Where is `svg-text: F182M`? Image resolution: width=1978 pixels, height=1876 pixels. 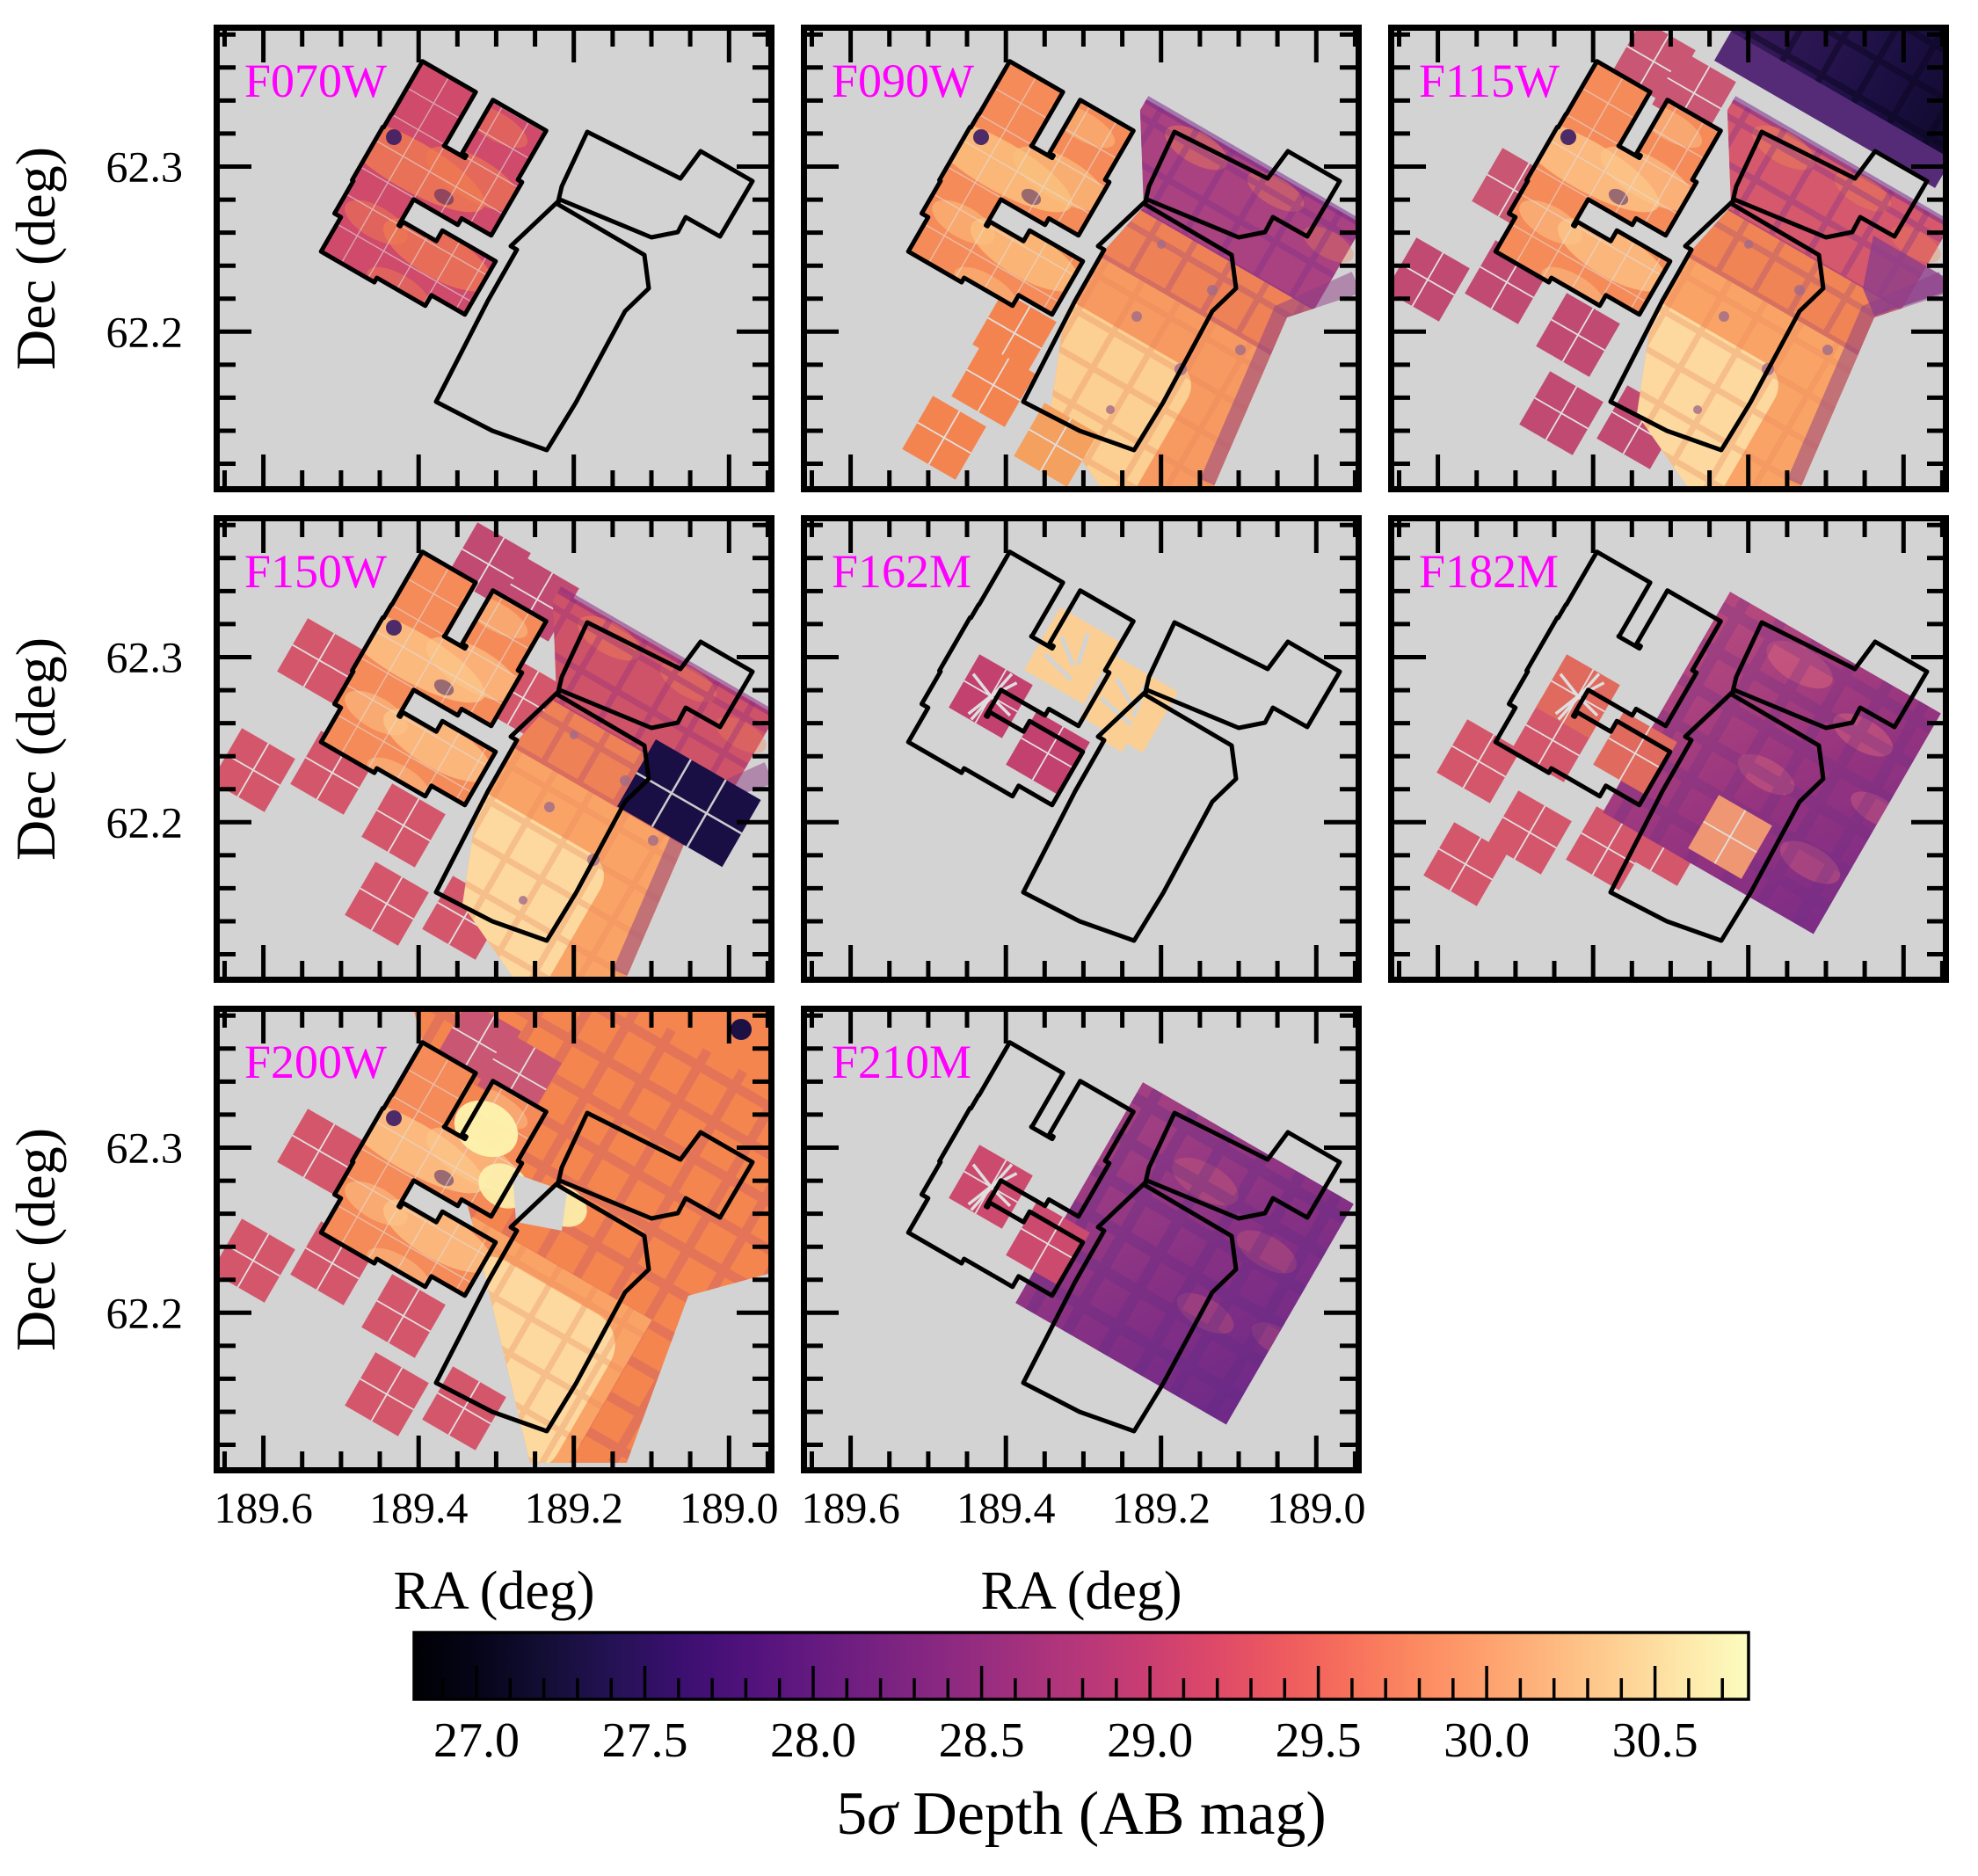
svg-text: F182M is located at coordinates (1489, 571).